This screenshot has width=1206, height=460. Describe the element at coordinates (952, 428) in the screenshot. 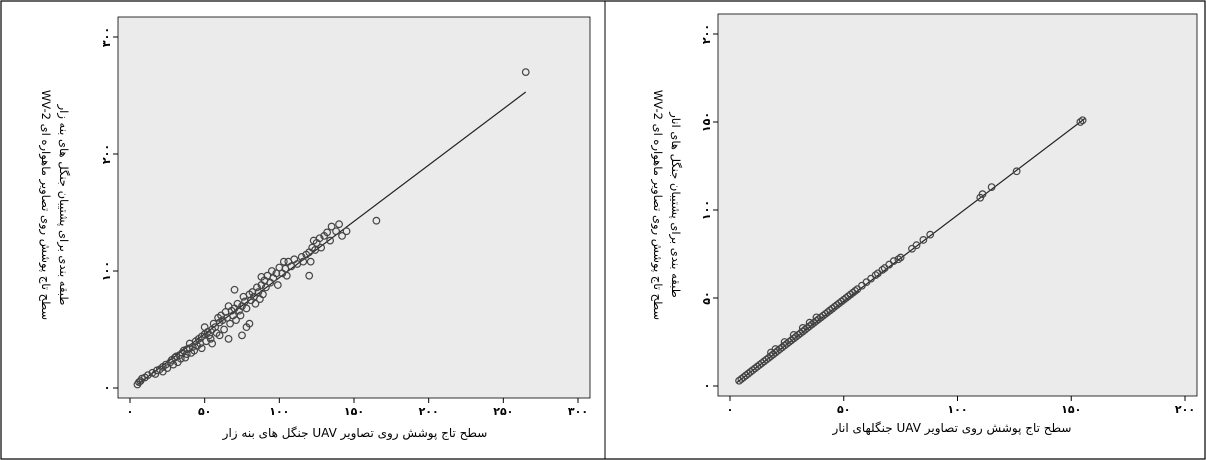

I see `x-axis-title: سطح تاج پوشش روی تصاویر UAV جنگلهای انار` at that location.